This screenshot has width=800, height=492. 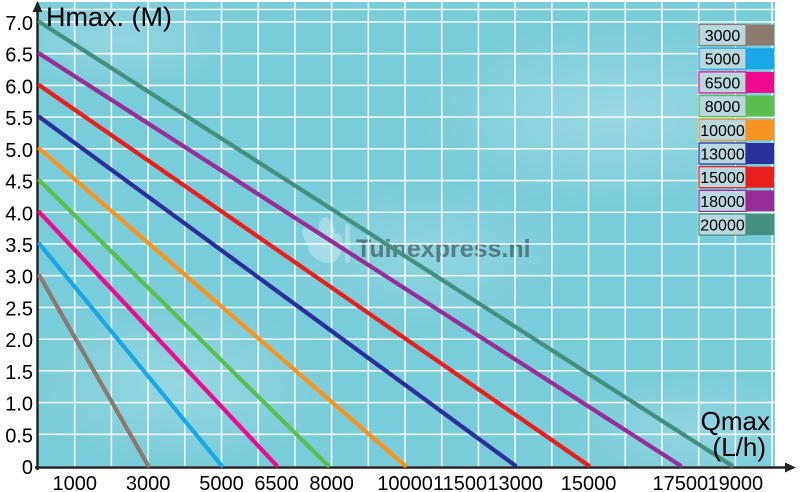 What do you see at coordinates (19, 214) in the screenshot?
I see `y-tick-label: 4.0` at bounding box center [19, 214].